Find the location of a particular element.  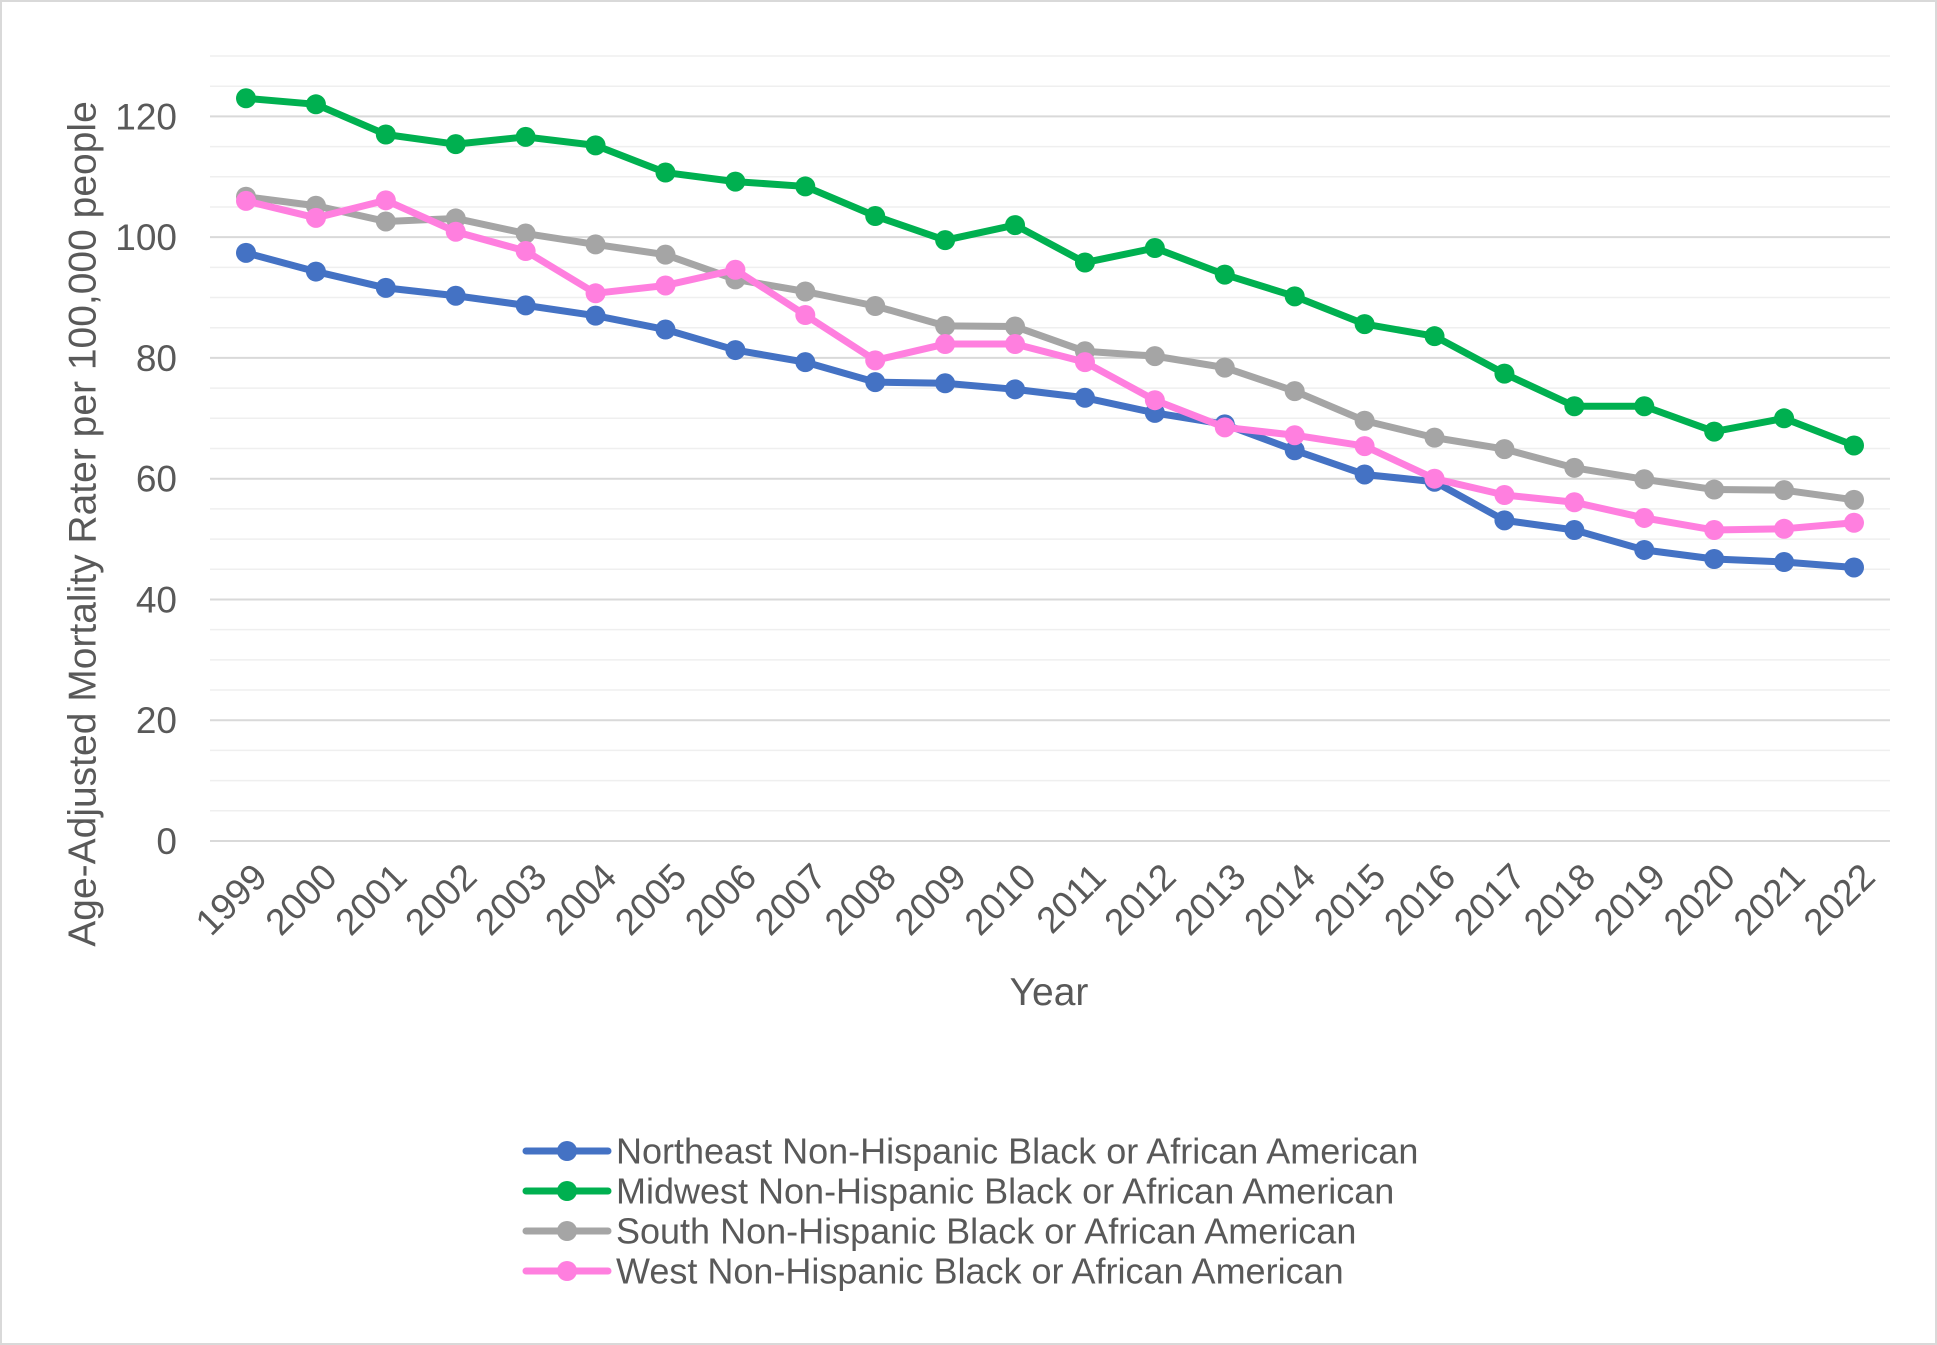

y-tick-label: 0 is located at coordinates (166, 841).